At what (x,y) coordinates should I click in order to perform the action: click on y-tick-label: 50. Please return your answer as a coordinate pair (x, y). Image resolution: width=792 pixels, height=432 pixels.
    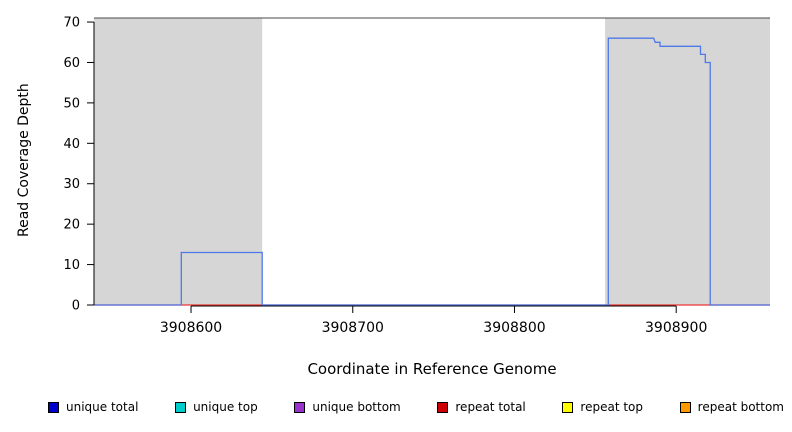
    Looking at the image, I should click on (71, 103).